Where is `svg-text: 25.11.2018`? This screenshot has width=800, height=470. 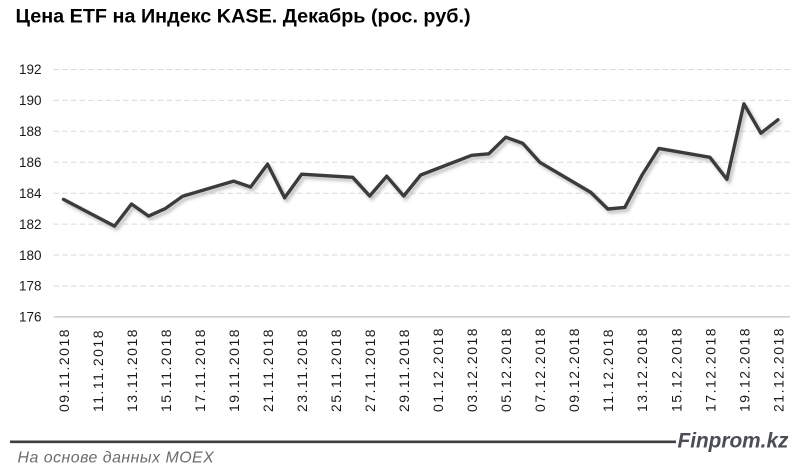 svg-text: 25.11.2018 is located at coordinates (336, 370).